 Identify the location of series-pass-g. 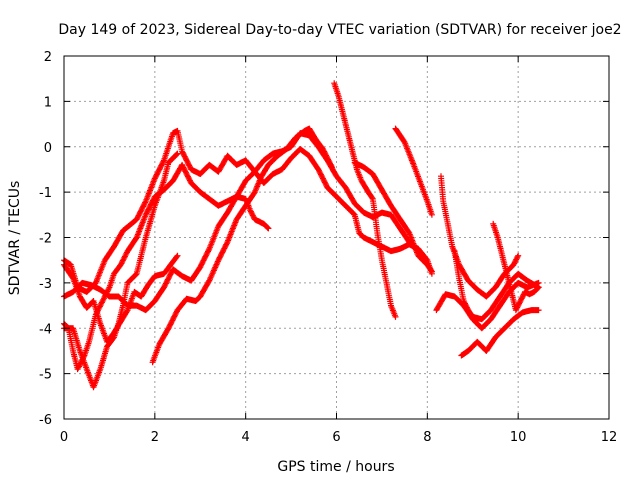
(365, 200).